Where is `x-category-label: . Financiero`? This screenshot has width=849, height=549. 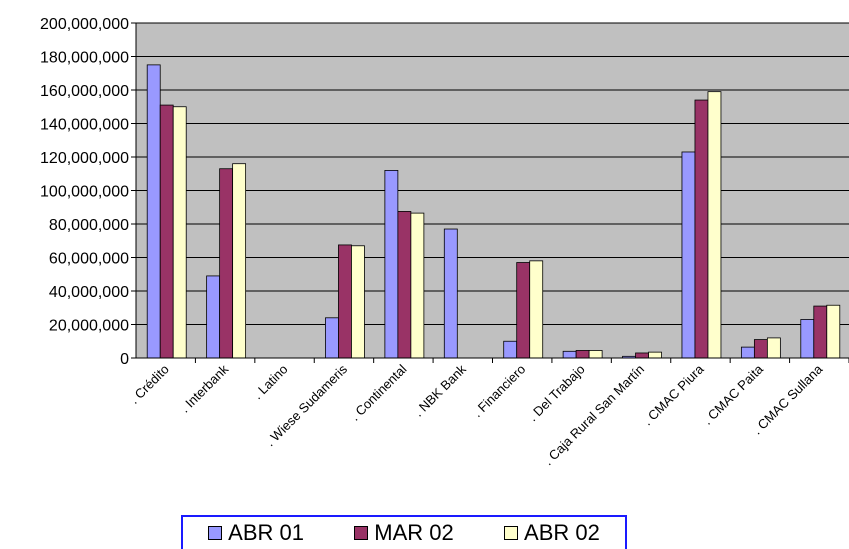 x-category-label: . Financiero is located at coordinates (499, 391).